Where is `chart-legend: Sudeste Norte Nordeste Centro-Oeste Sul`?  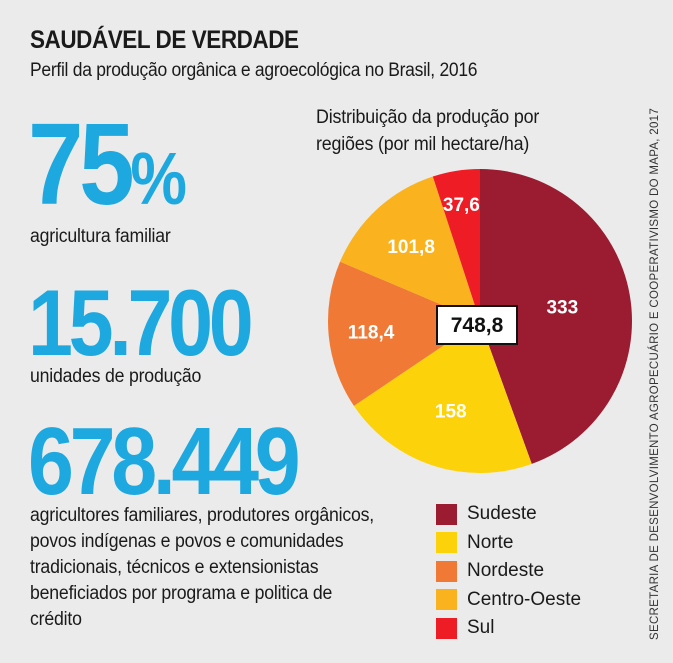
chart-legend: Sudeste Norte Nordeste Centro-Oeste Sul is located at coordinates (508, 571).